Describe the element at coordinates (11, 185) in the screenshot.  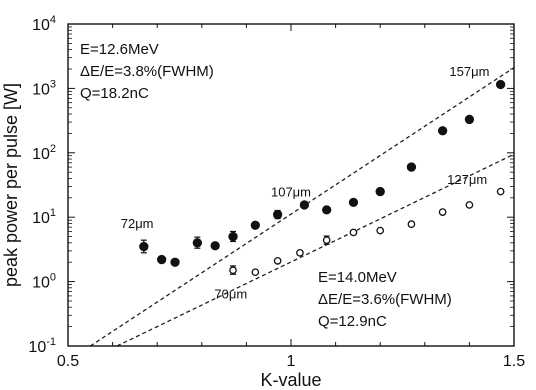
I see `y-axis-label: peak power per pulse [W]` at that location.